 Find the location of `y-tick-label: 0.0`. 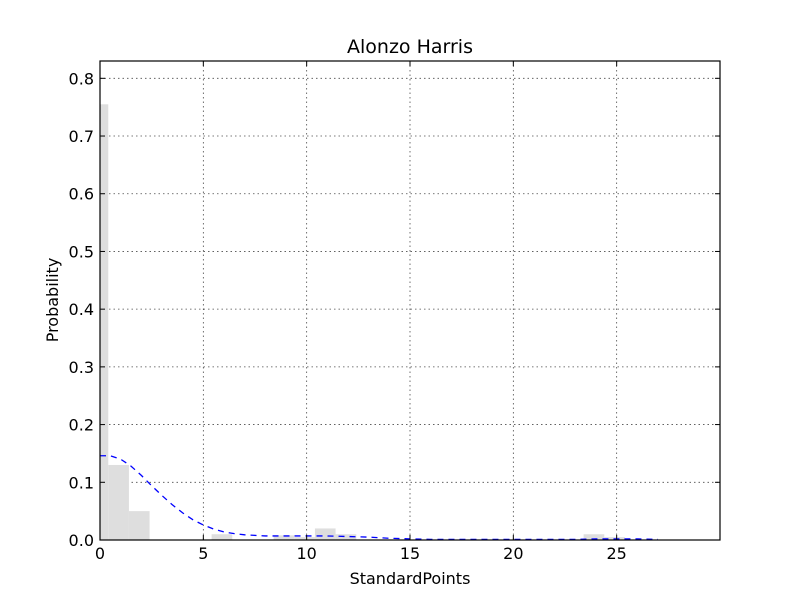

y-tick-label: 0.0 is located at coordinates (81, 540).